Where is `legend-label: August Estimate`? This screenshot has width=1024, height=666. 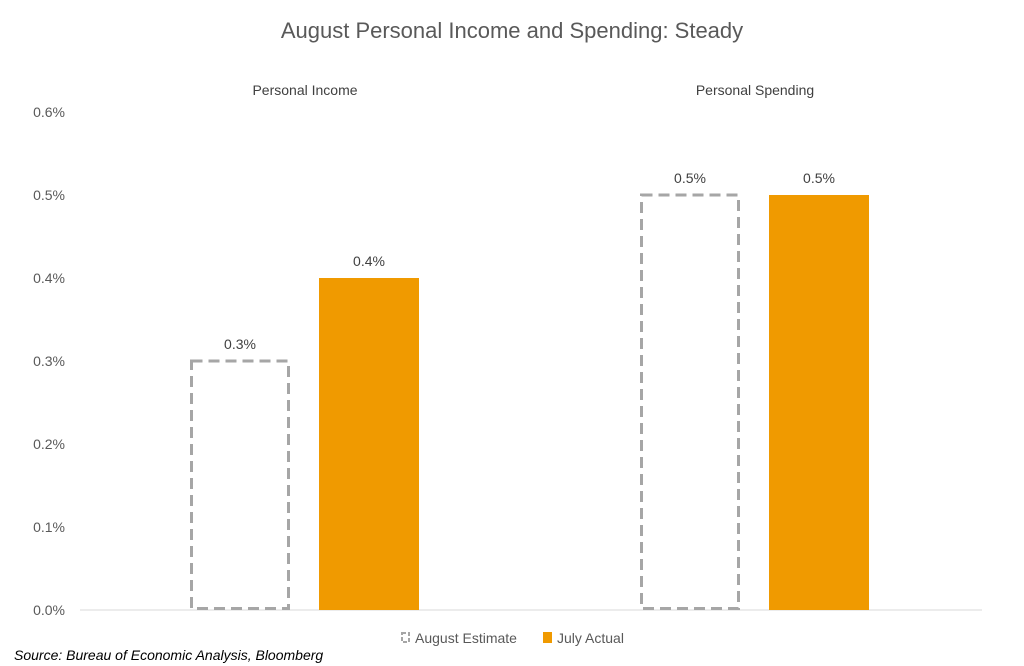
legend-label: August Estimate is located at coordinates (466, 638).